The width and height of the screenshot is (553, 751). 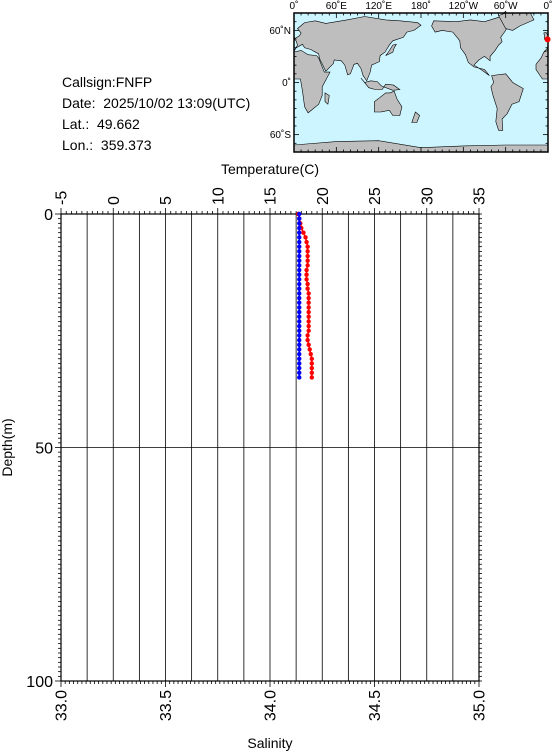 I want to click on date-text: Date: 2025/10/02 13:09(UTC), so click(x=156, y=103).